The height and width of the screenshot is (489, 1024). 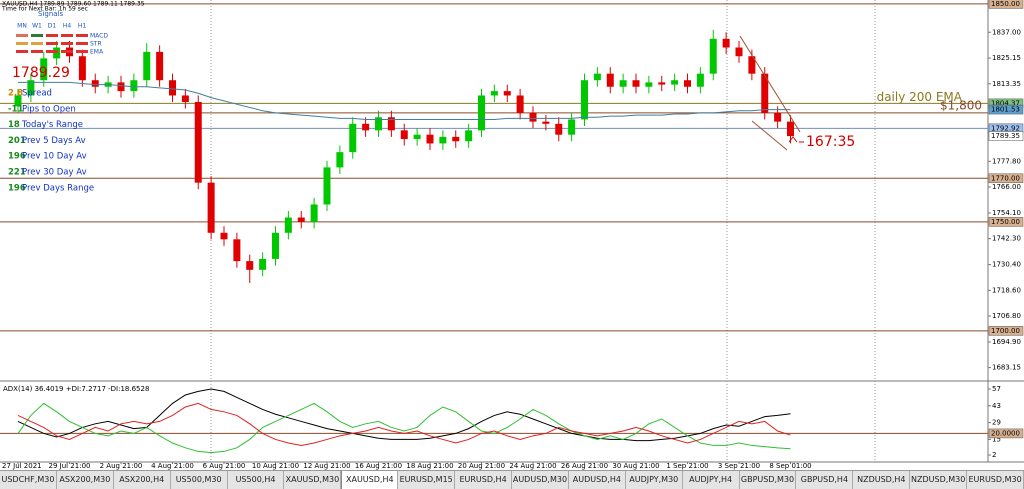 What do you see at coordinates (540, 480) in the screenshot?
I see `chart-tab: AUDUSD,M30` at bounding box center [540, 480].